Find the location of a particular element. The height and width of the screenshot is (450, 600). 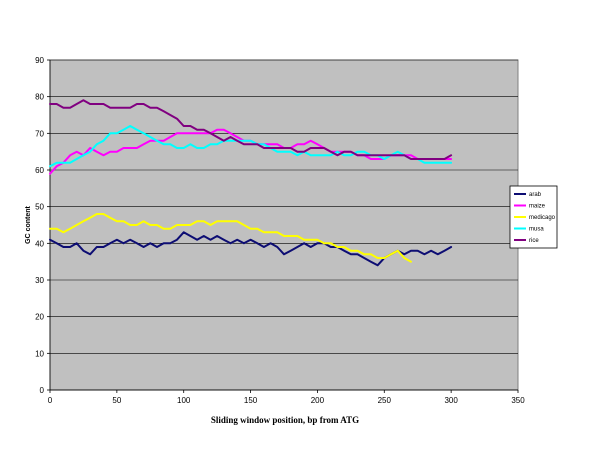

legend-label-medicago: medicago is located at coordinates (542, 218).